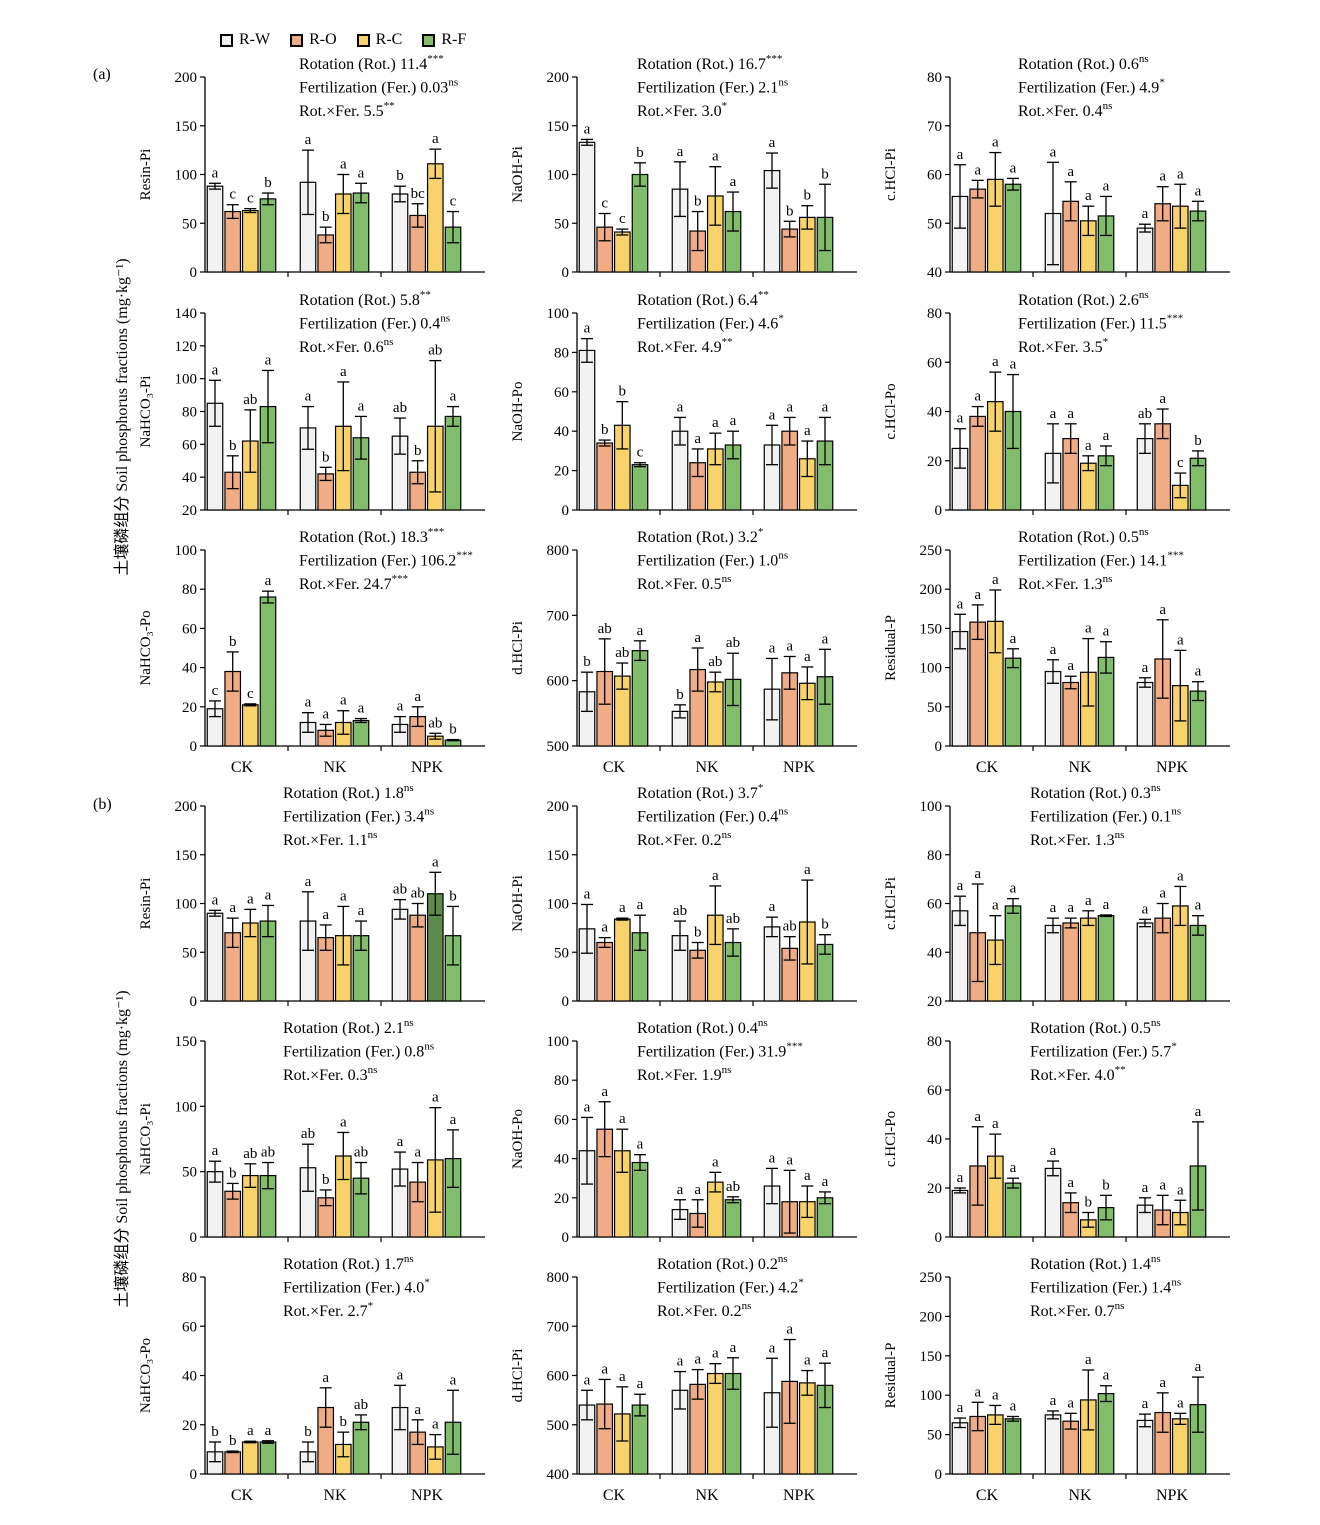 The image size is (1320, 1525). What do you see at coordinates (518, 1139) in the screenshot?
I see `chart-ylabel: NaOH-Po` at bounding box center [518, 1139].